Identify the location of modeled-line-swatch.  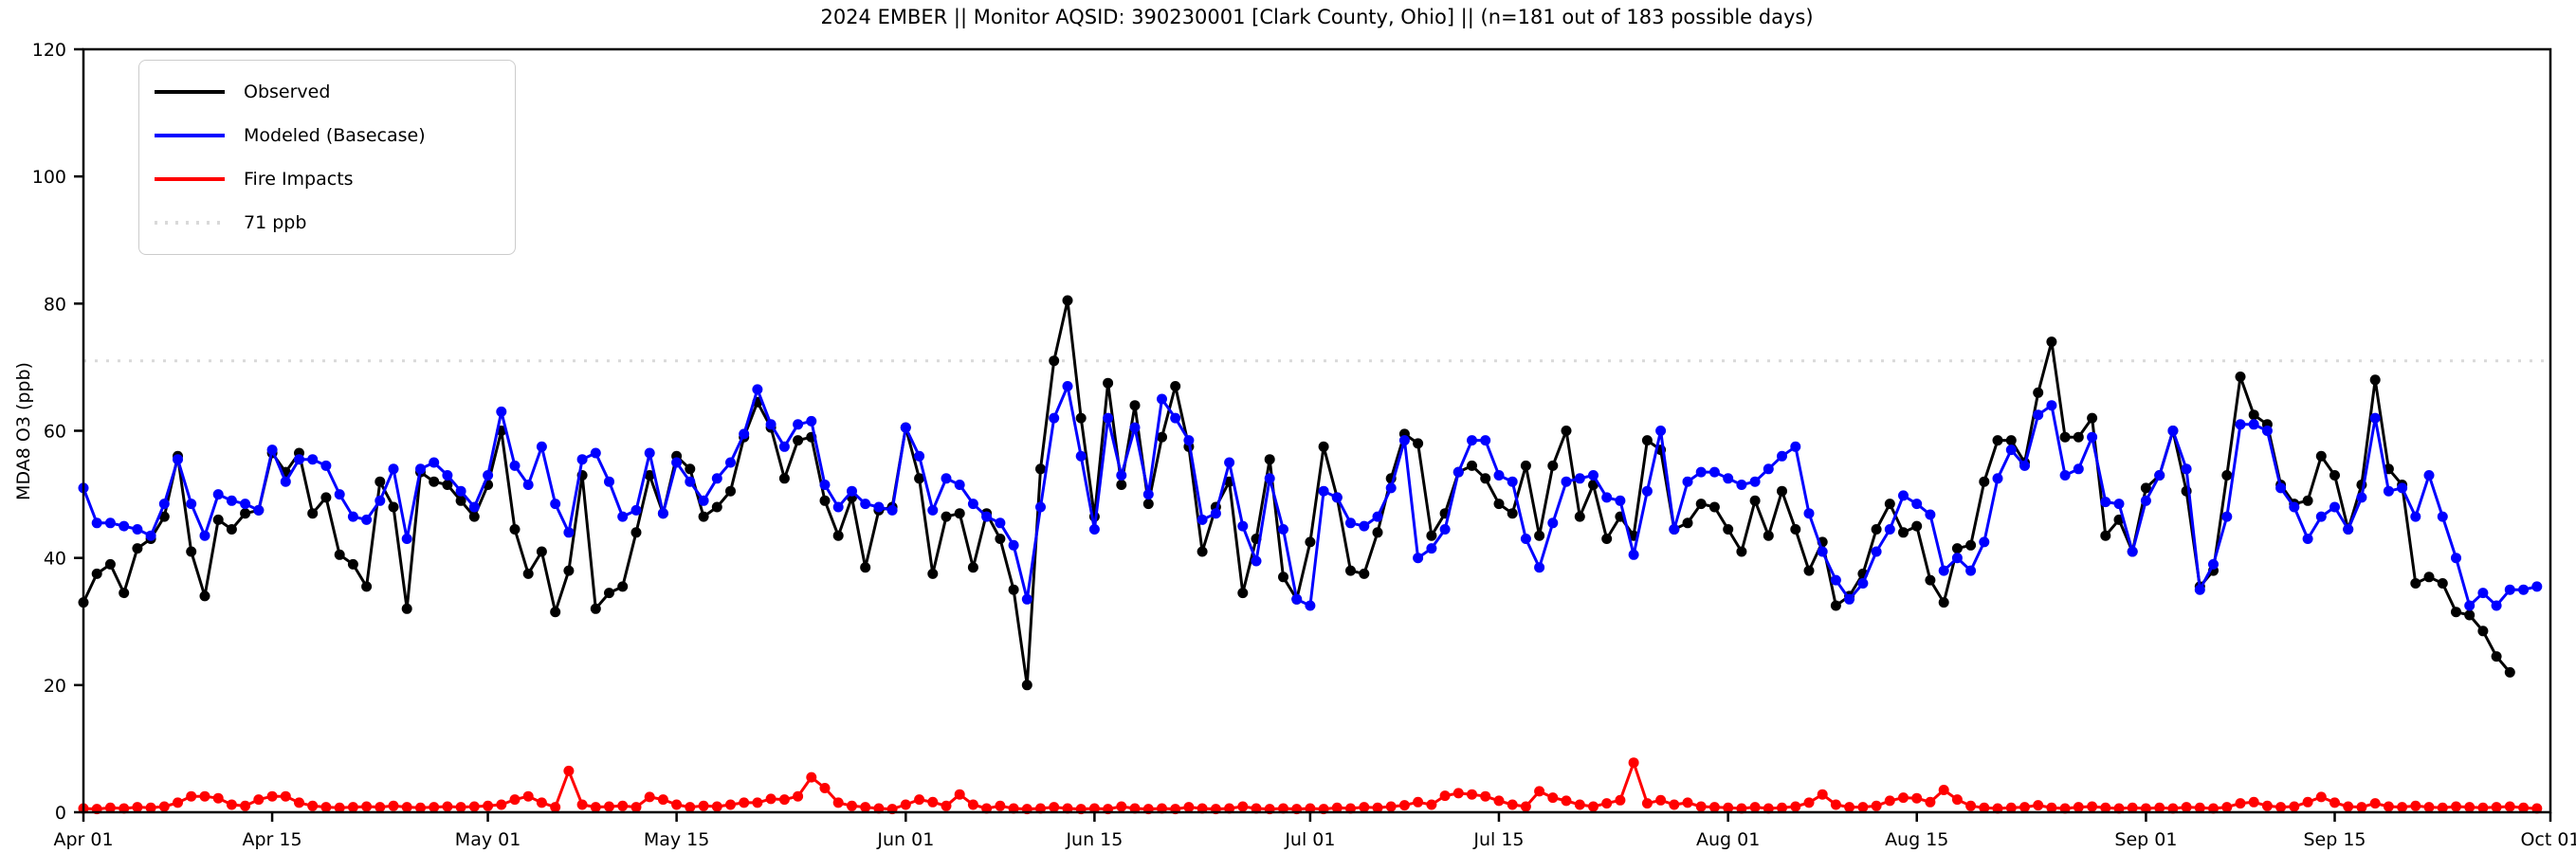
(190, 135).